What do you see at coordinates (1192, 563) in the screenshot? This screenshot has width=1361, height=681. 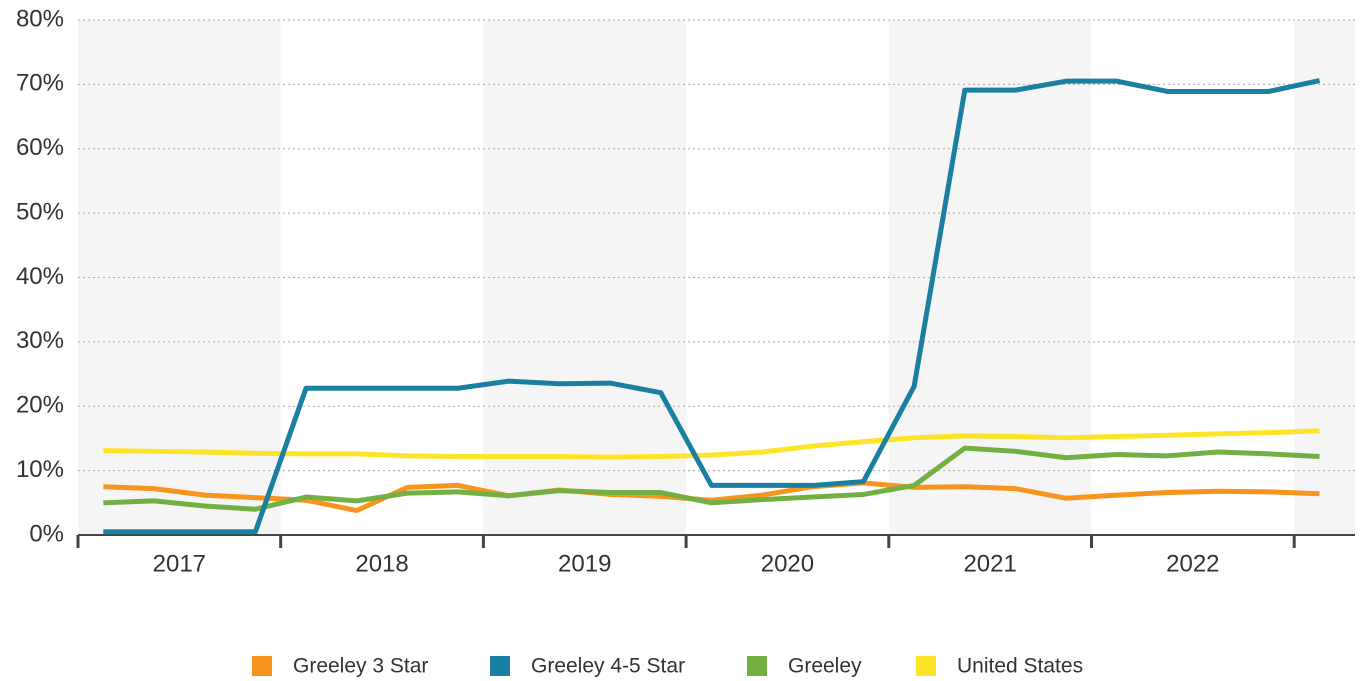 I see `x-tick-label: 2022` at bounding box center [1192, 563].